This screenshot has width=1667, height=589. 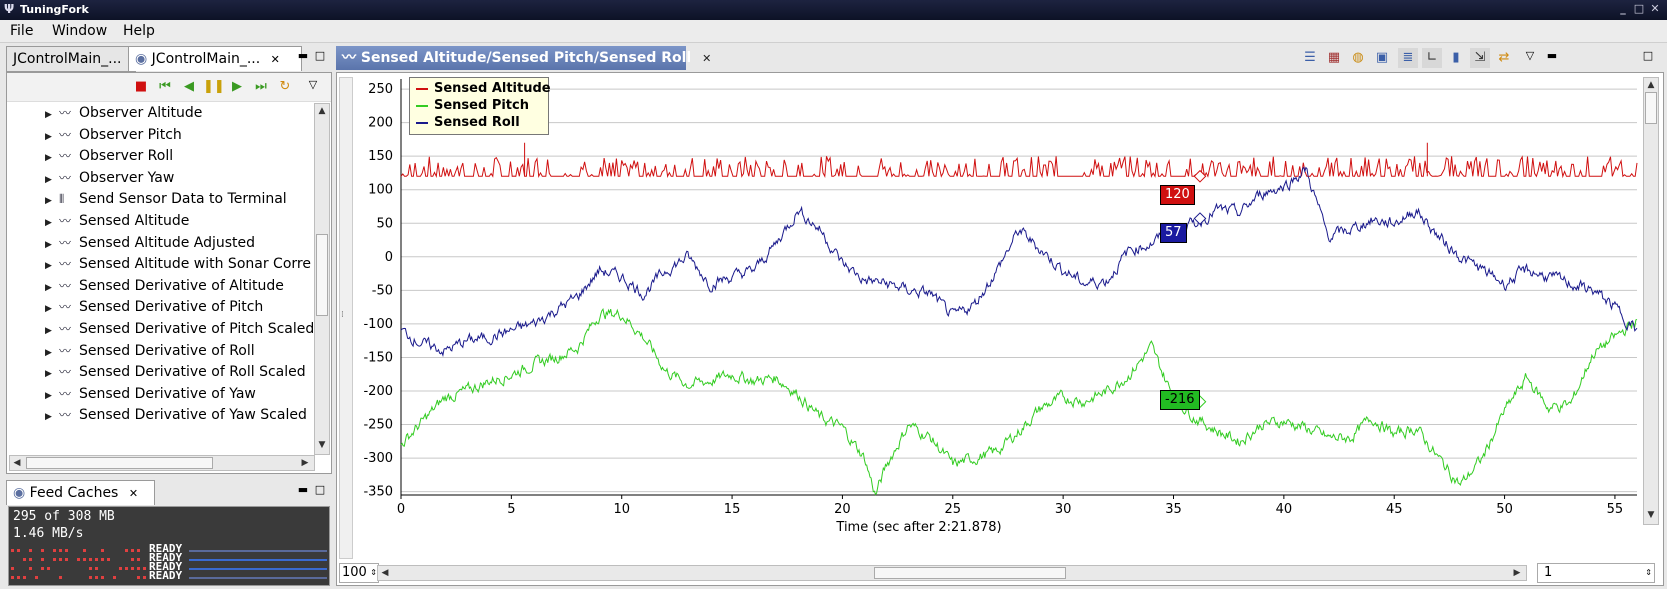 What do you see at coordinates (109, 178) in the screenshot?
I see `tree-item: ▶ 〰 Observer Yaw` at bounding box center [109, 178].